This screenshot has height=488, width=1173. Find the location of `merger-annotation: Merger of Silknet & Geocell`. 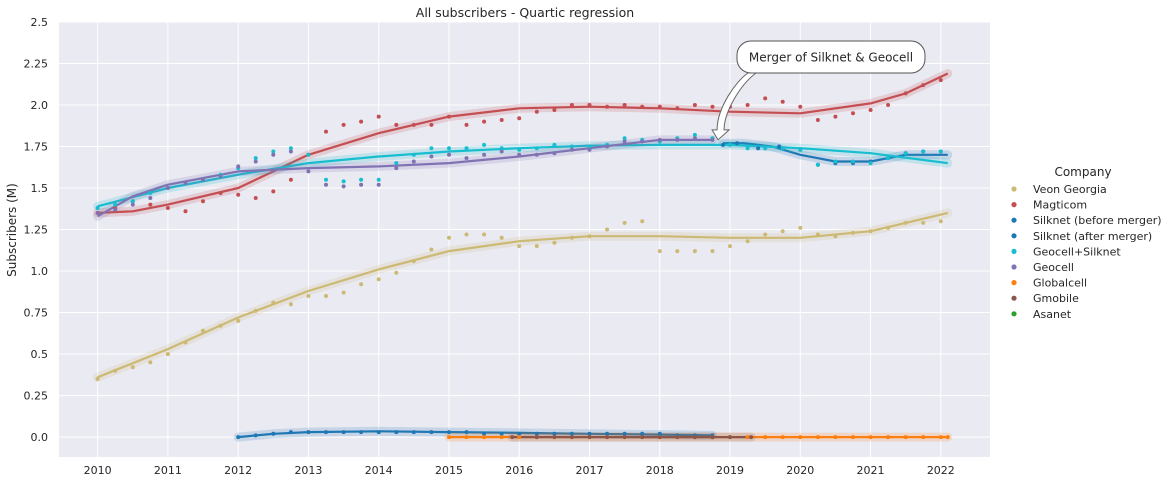

merger-annotation: Merger of Silknet & Geocell is located at coordinates (818, 90).